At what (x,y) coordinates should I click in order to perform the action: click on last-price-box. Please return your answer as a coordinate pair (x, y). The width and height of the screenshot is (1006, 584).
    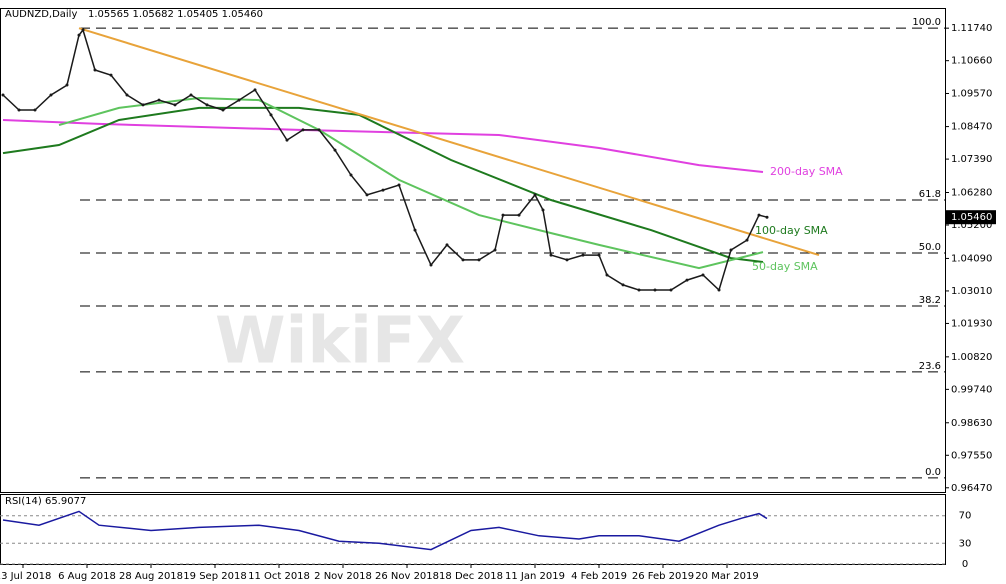
    Looking at the image, I should click on (971, 217).